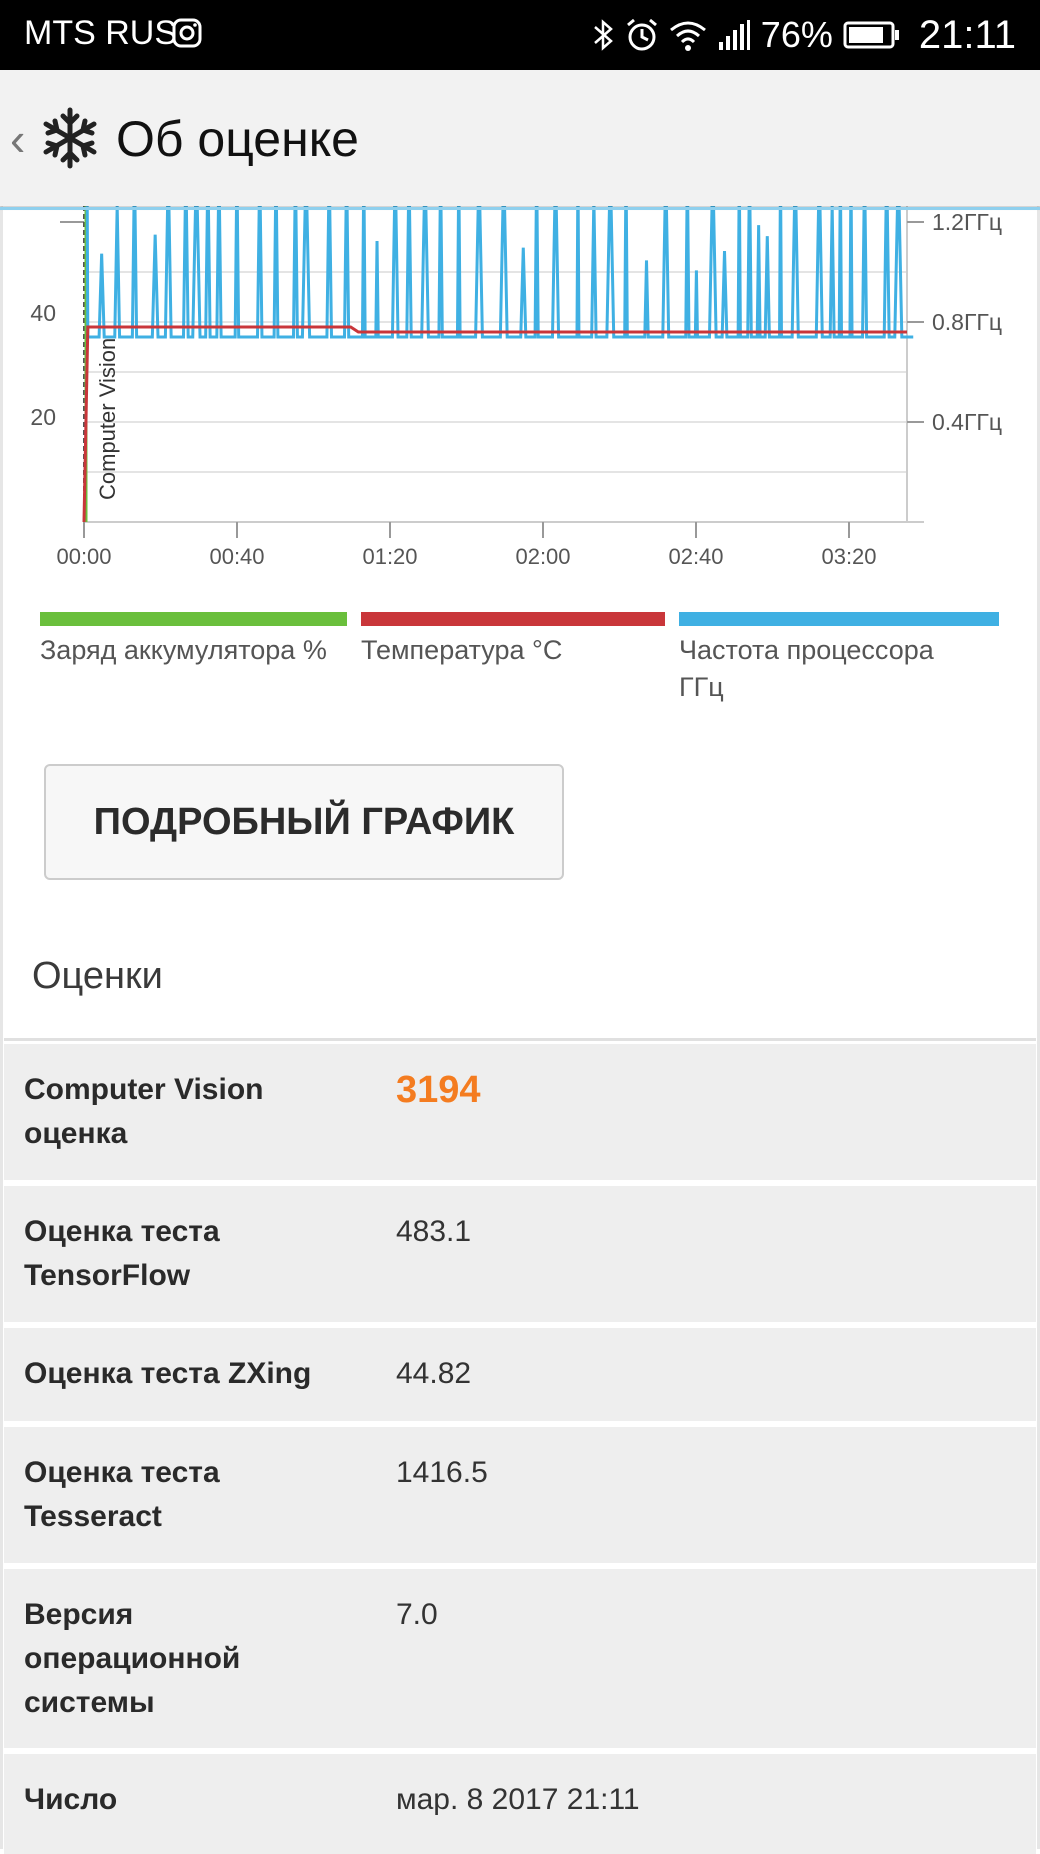 Image resolution: width=1040 pixels, height=1854 pixels. I want to click on battery-icon, so click(871, 35).